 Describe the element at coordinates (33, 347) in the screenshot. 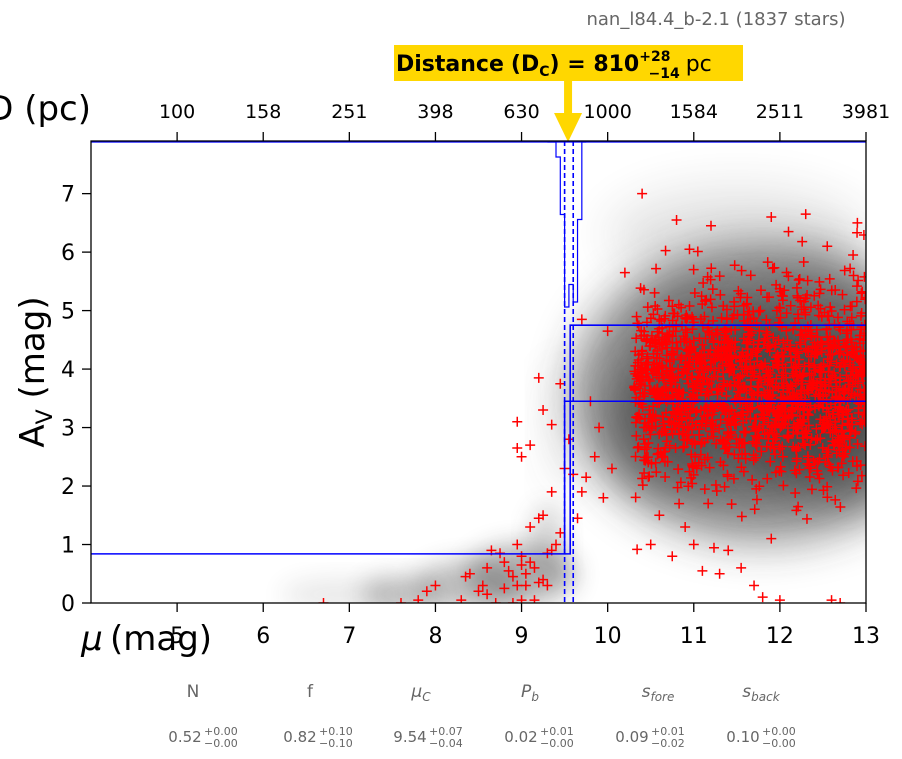

I see `y-axis-label-unit: (mag)` at that location.